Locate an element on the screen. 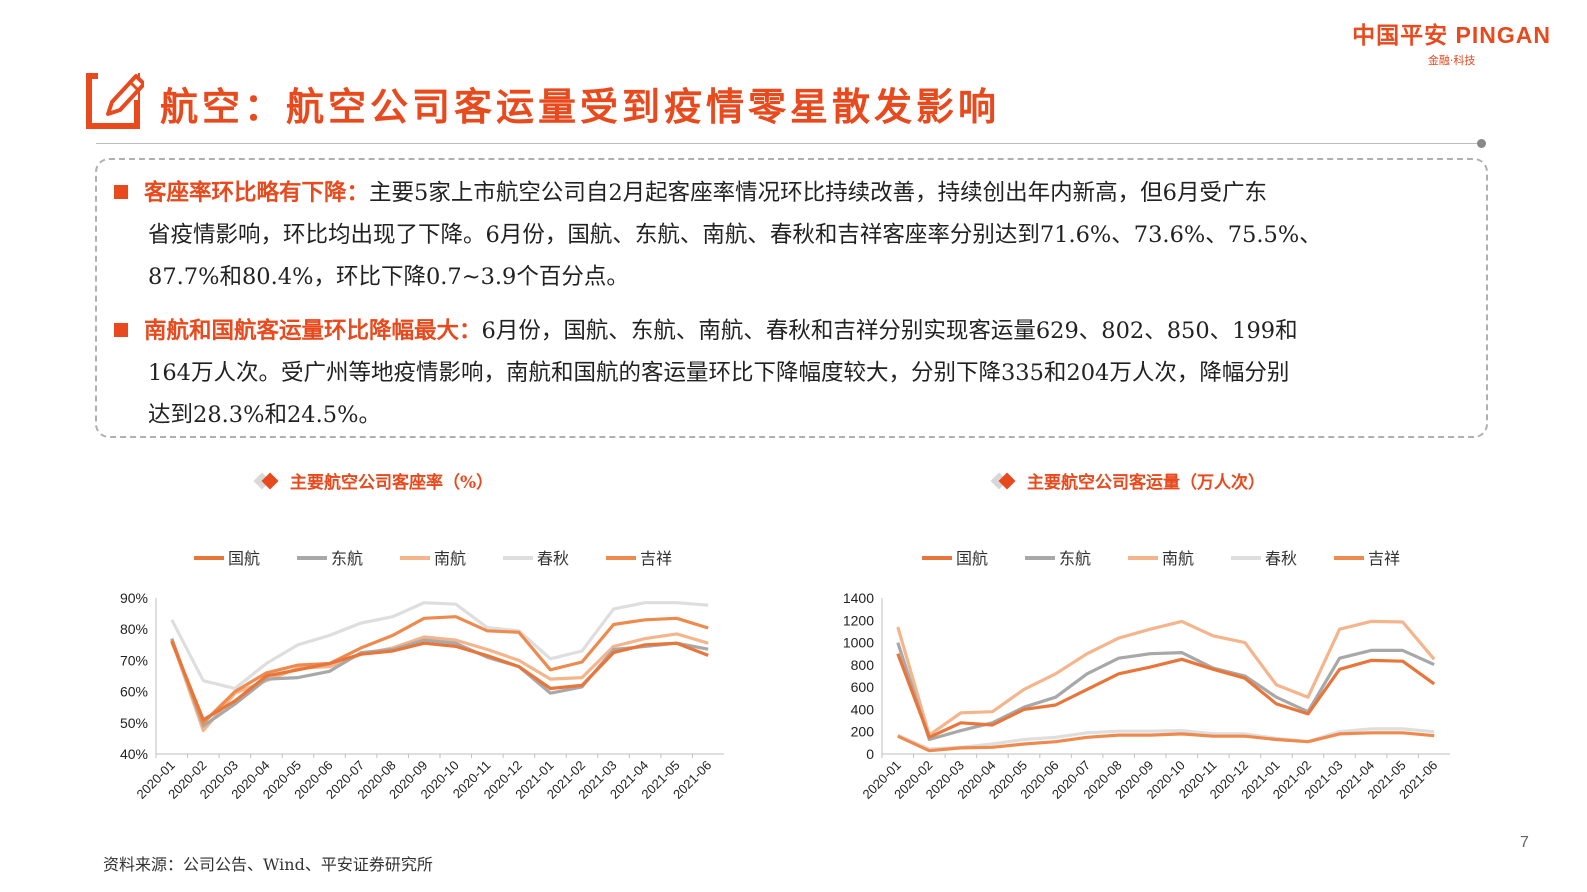 This screenshot has height=892, width=1587. y-tick-label: 600 is located at coordinates (863, 687).